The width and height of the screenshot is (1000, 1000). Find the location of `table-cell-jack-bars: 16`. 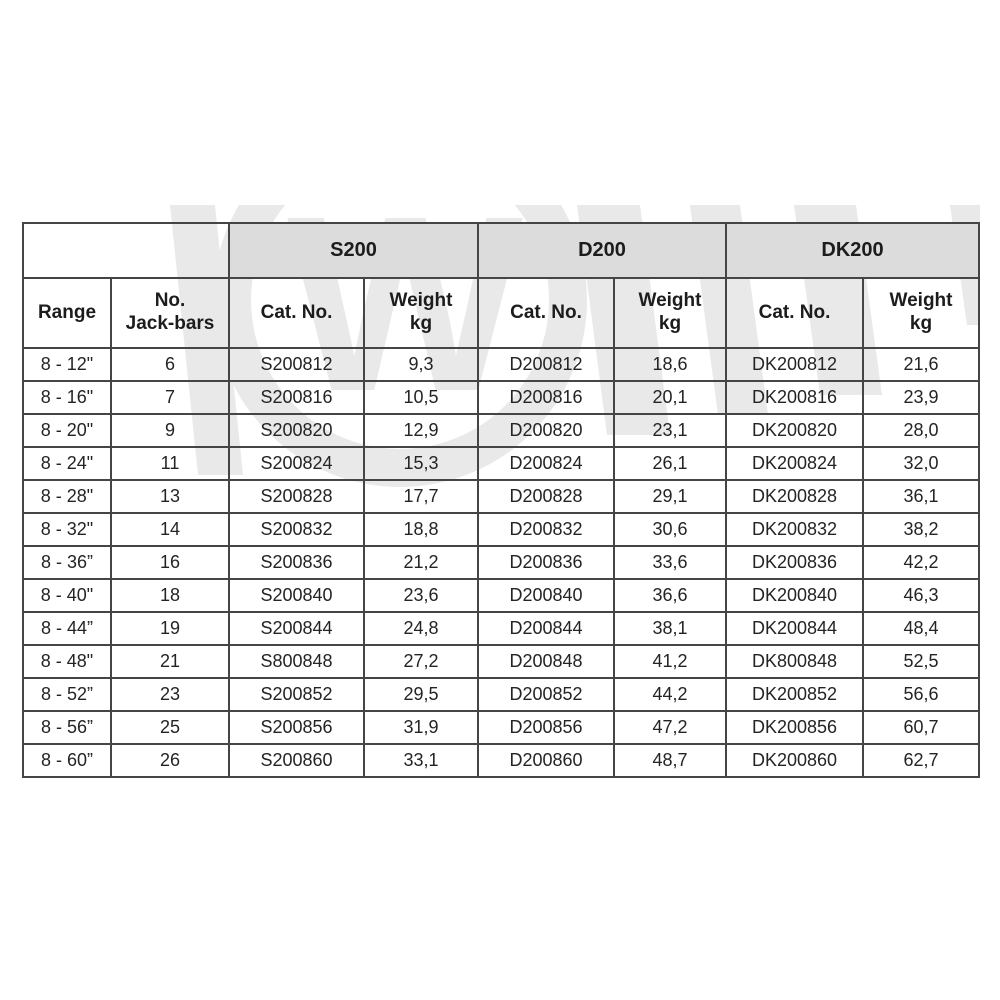

table-cell-jack-bars: 16 is located at coordinates (170, 562).